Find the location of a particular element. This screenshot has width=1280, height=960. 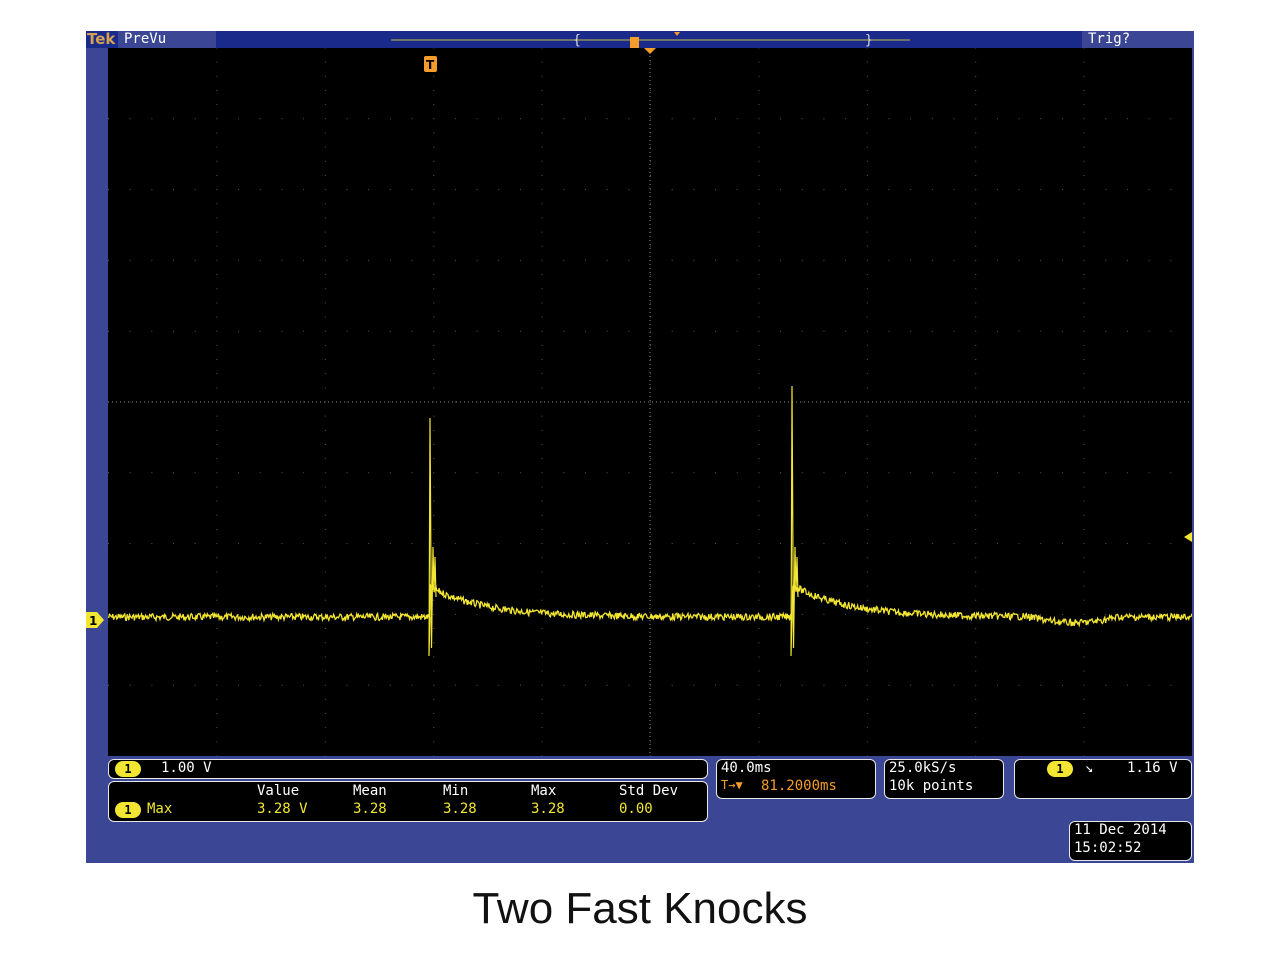

brand-logo: Tek is located at coordinates (101, 39).